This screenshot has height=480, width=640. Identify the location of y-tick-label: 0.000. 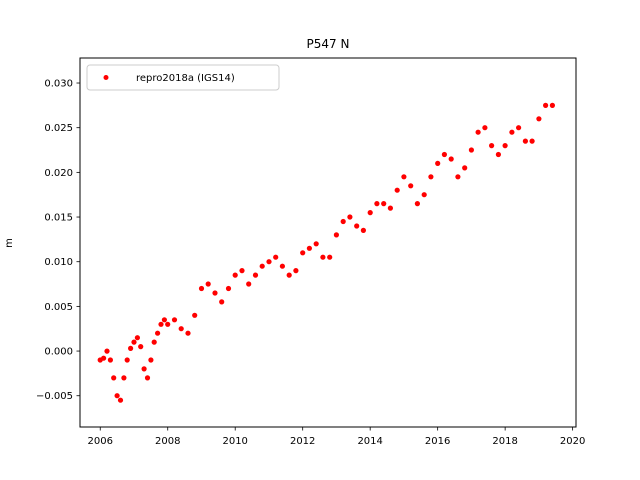
(58, 352).